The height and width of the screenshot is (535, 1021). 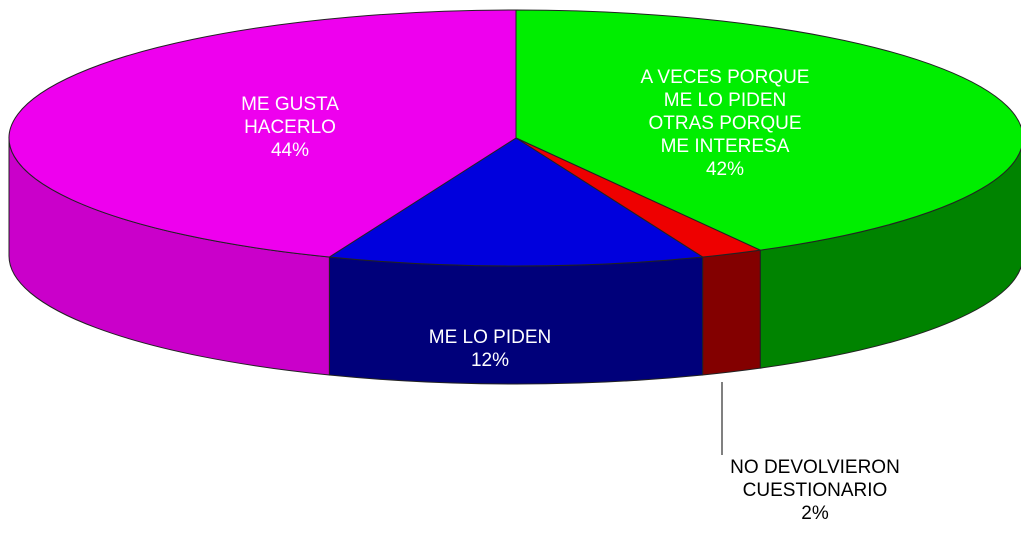 I want to click on slice-label: ME GUSTA HACERLO 44%, so click(x=290, y=127).